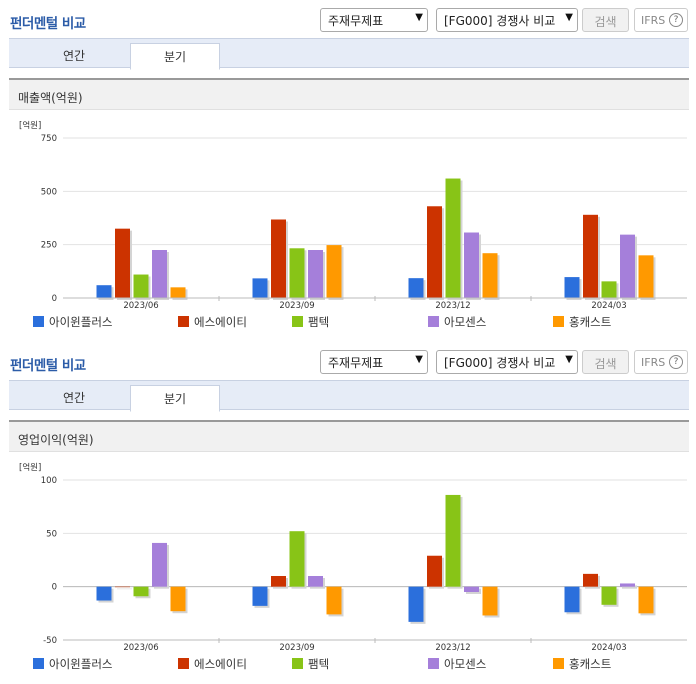 This screenshot has height=684, width=696. Describe the element at coordinates (49, 481) in the screenshot. I see `y-tick-label: 100` at that location.